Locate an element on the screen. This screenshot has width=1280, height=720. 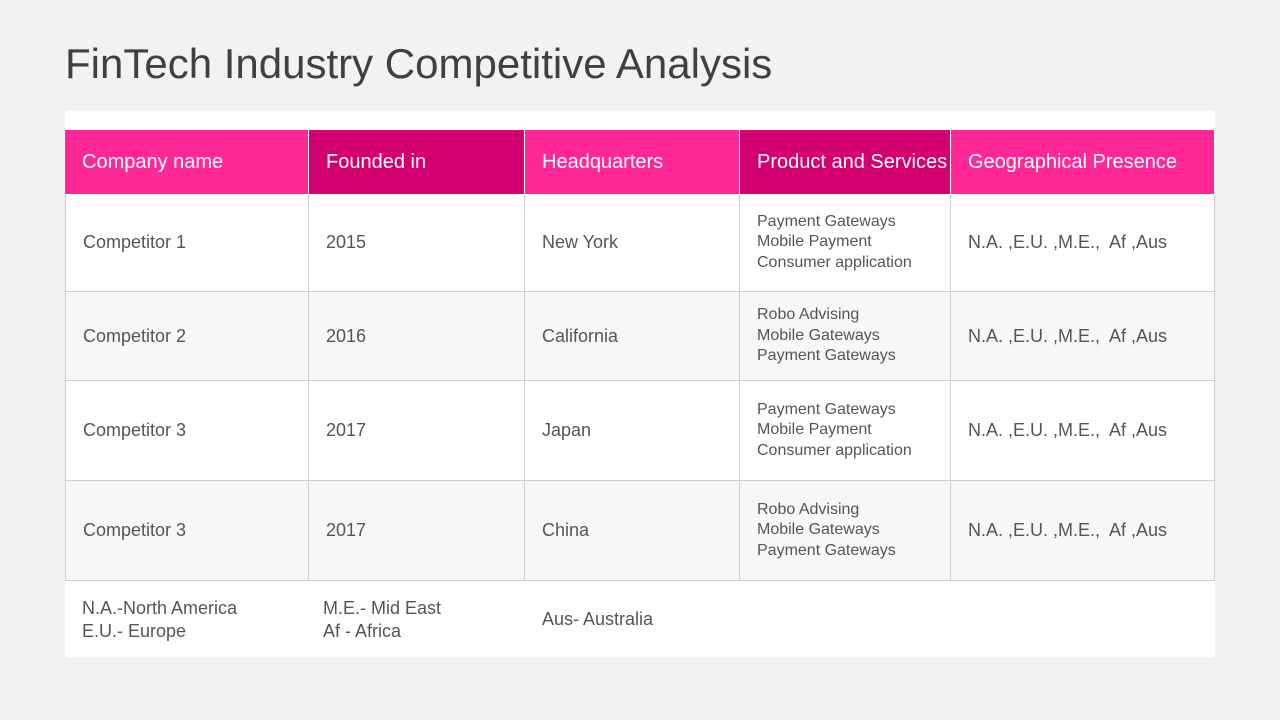
table-cell: Competitor 2 is located at coordinates (187, 336).